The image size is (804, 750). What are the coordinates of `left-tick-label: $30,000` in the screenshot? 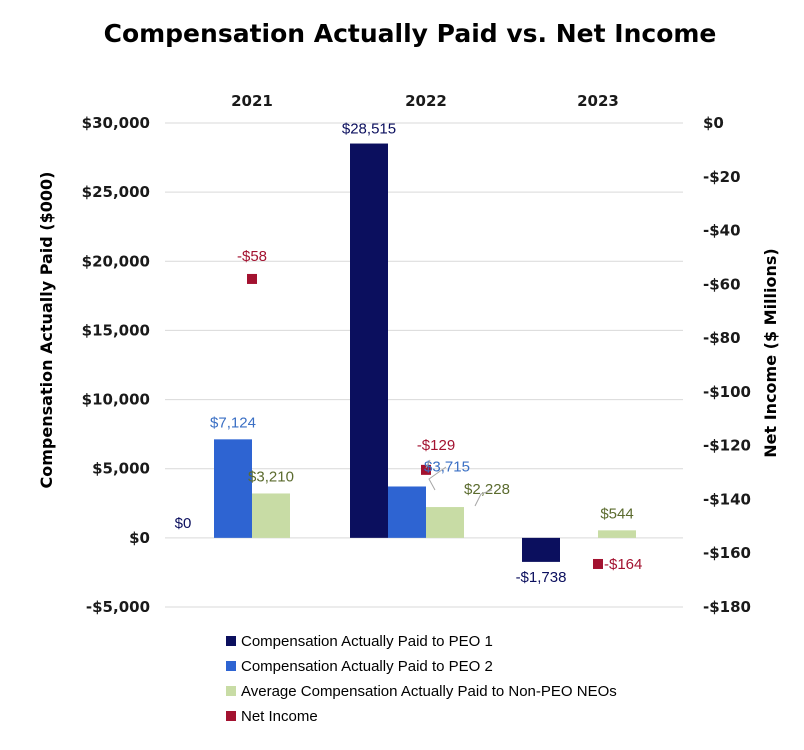 It's located at (116, 123).